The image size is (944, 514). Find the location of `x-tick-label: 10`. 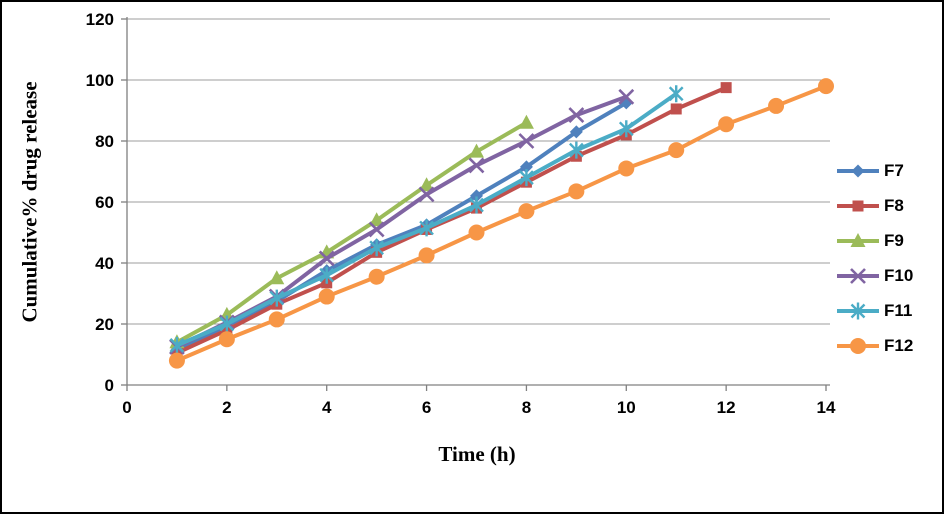

x-tick-label: 10 is located at coordinates (626, 407).